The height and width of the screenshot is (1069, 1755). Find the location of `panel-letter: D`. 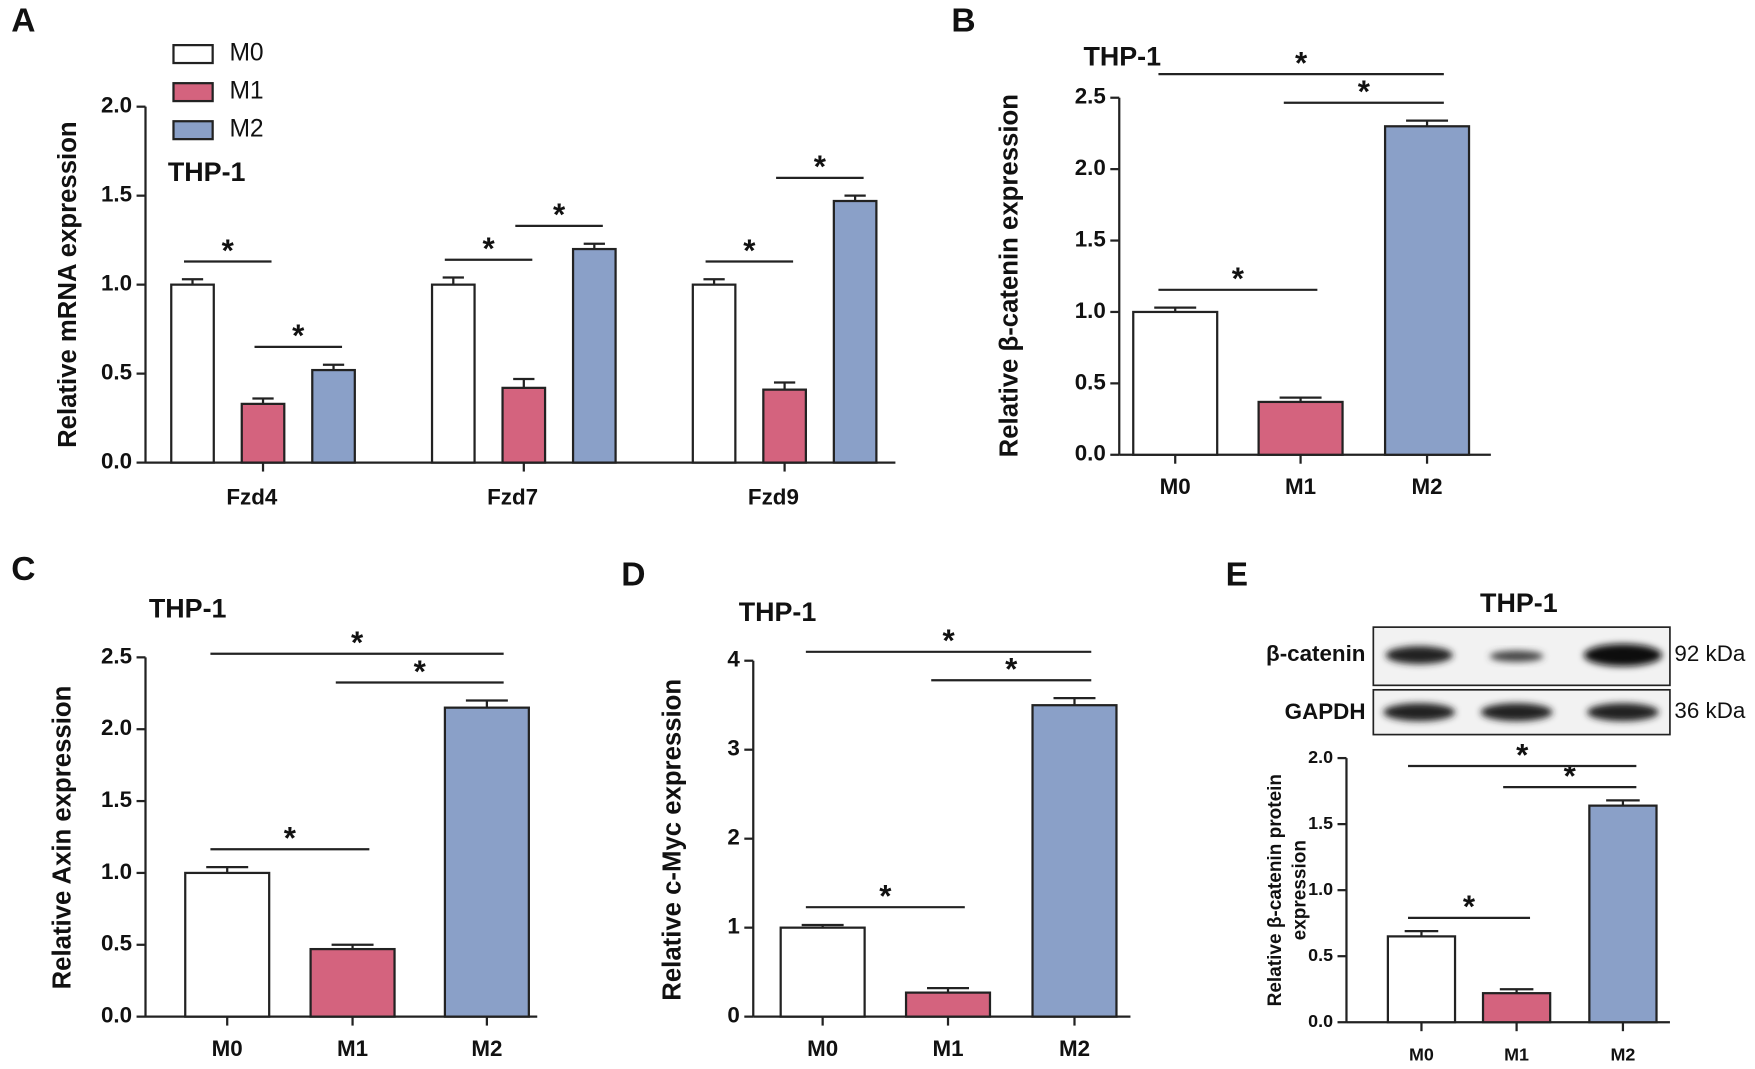

panel-letter: D is located at coordinates (633, 575).